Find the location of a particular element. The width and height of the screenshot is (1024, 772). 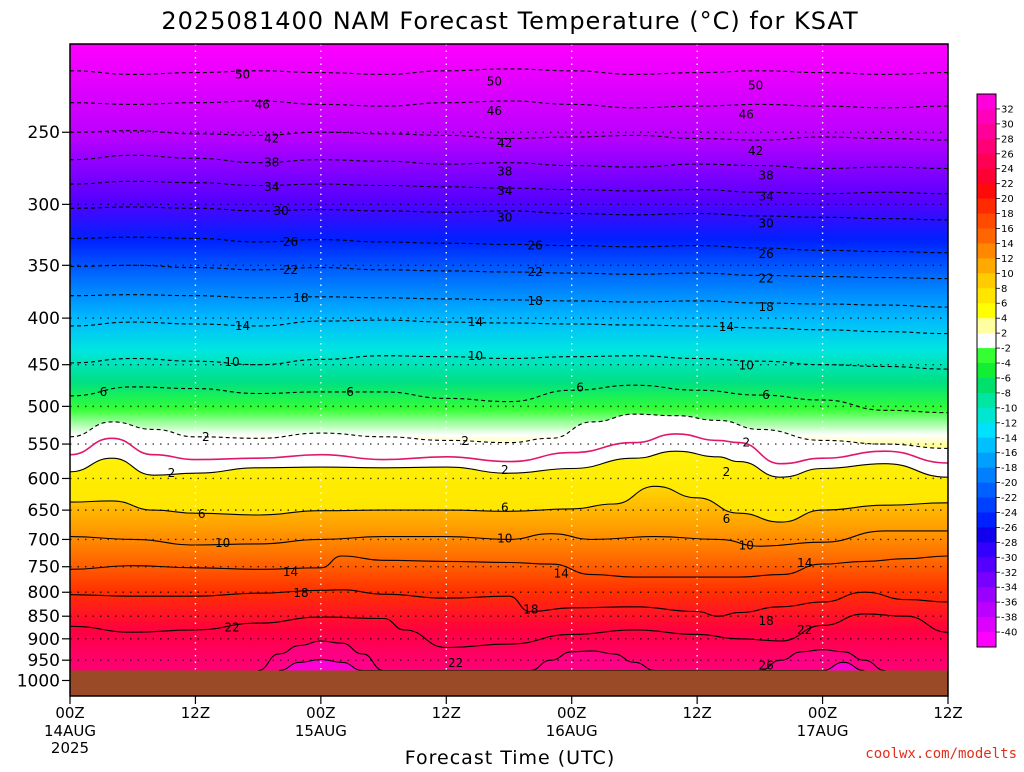

y-tick-label: 400 is located at coordinates (44, 319).